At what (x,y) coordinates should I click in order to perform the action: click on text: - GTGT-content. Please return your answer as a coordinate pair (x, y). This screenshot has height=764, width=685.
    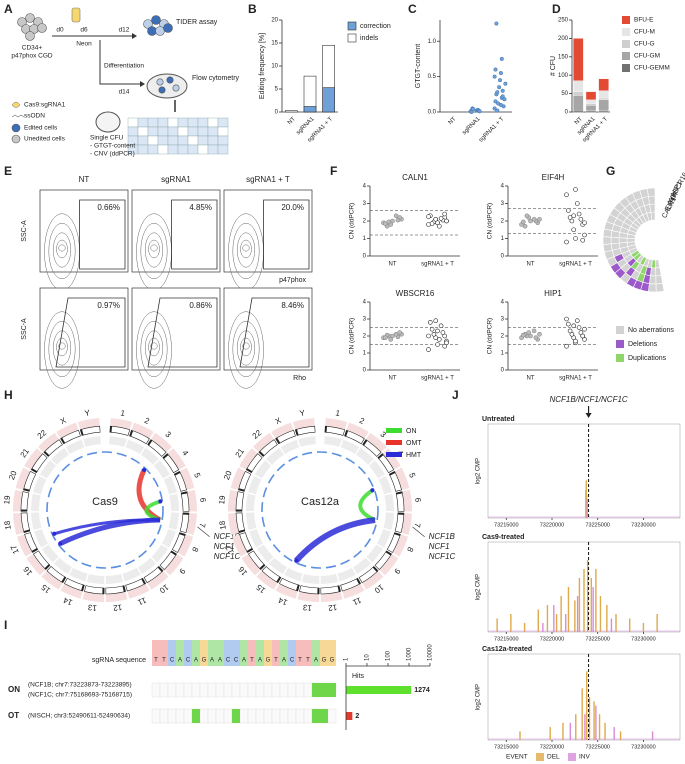
    Looking at the image, I should click on (112, 146).